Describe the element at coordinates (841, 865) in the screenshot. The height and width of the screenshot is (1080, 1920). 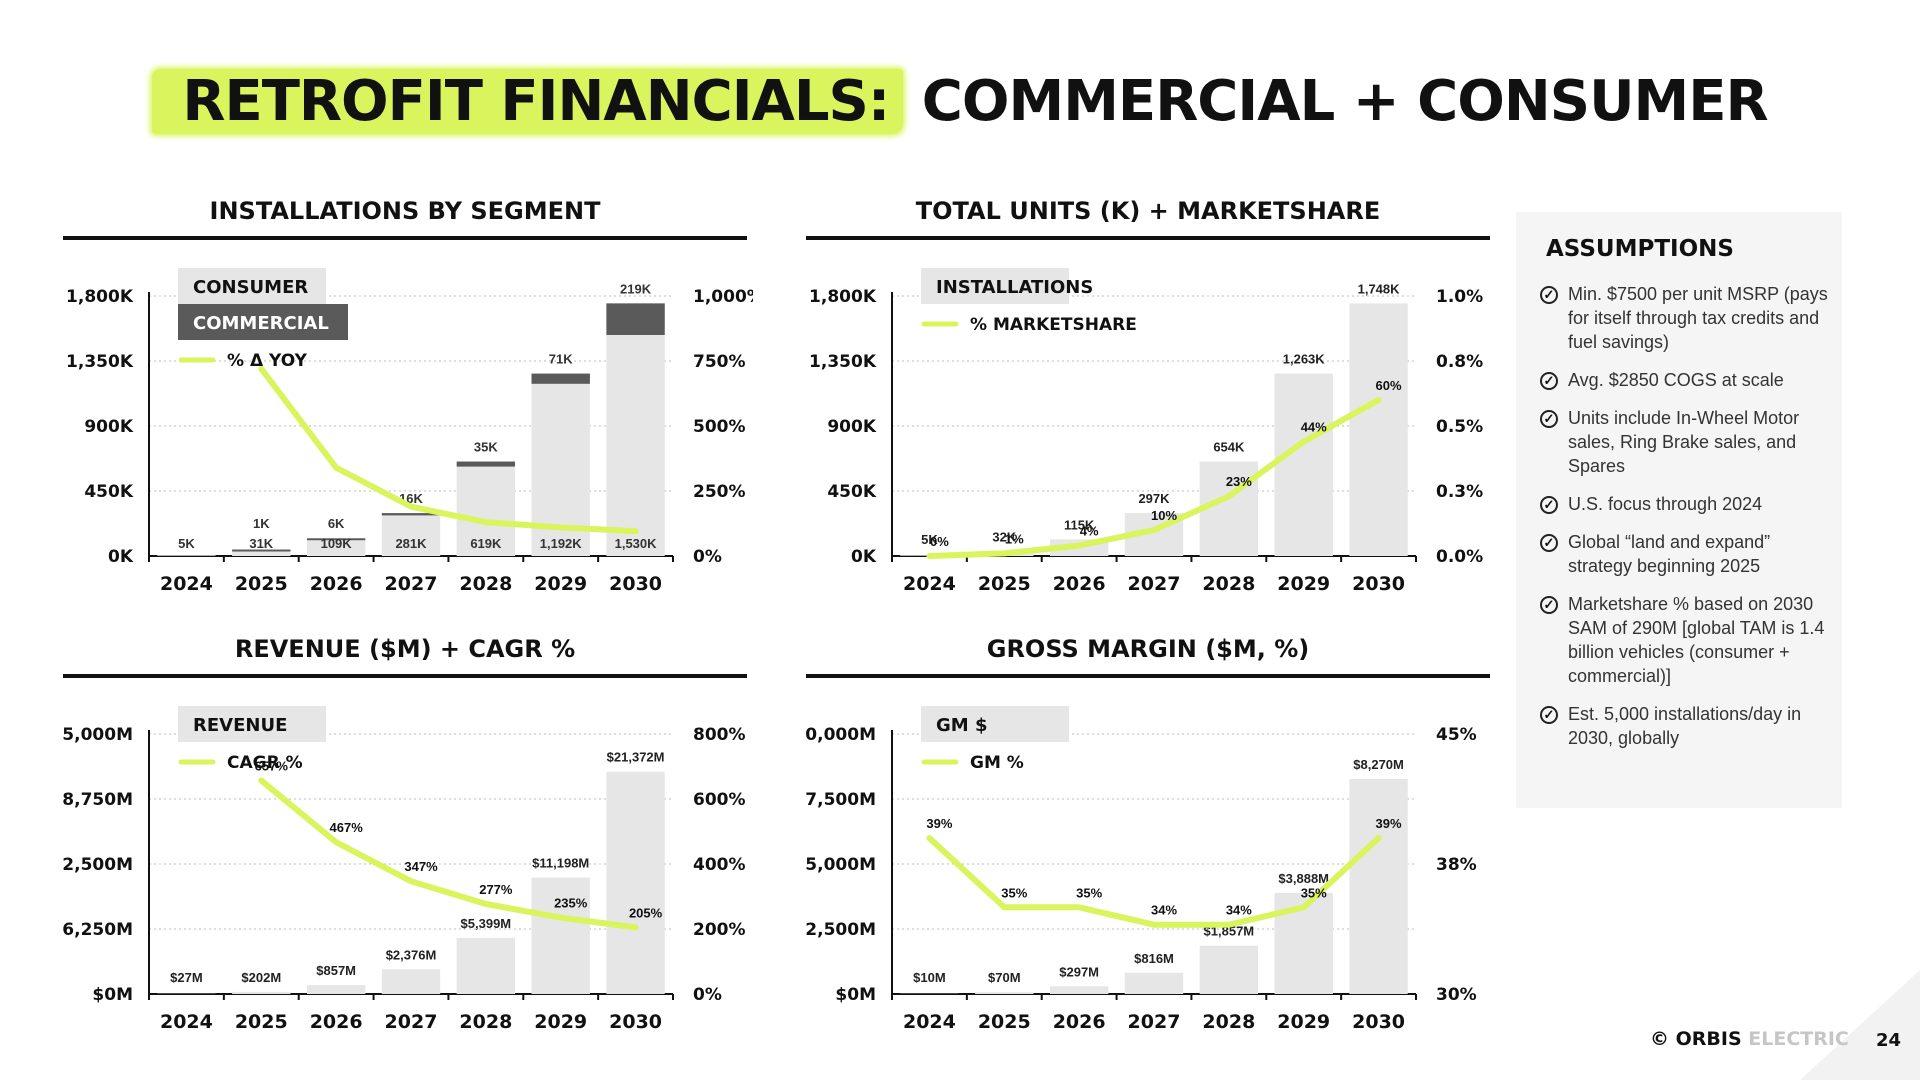
I see `y-tick-label: $5,000M` at that location.